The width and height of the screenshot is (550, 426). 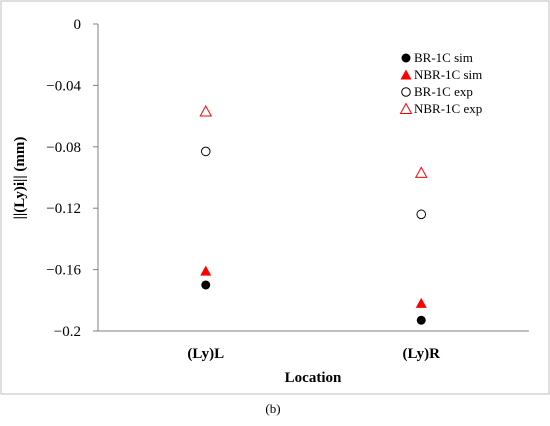 What do you see at coordinates (63, 86) in the screenshot?
I see `y-tick-label: −0.04` at bounding box center [63, 86].